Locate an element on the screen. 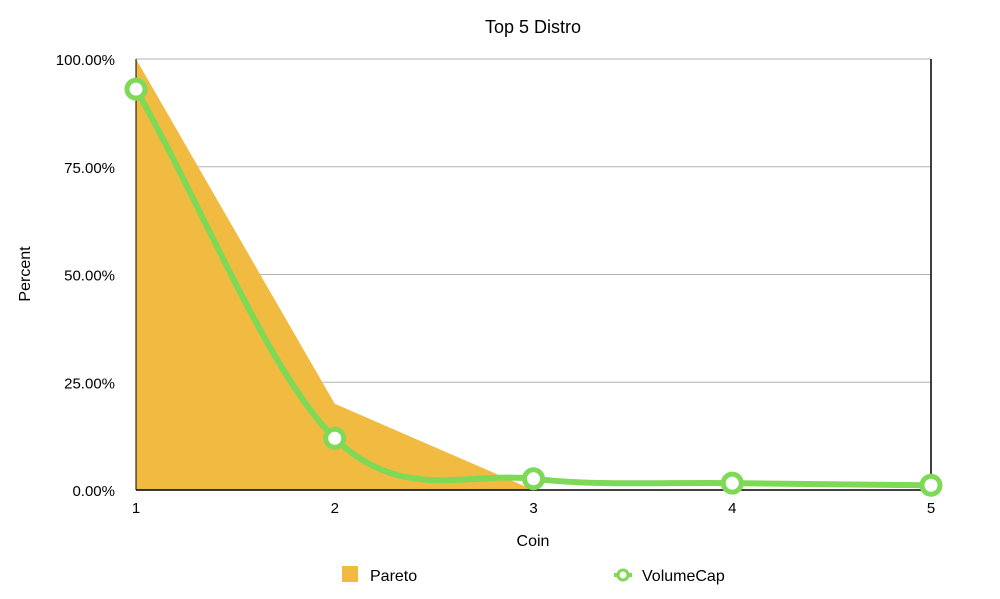  y-tick-label: 75.00% is located at coordinates (89, 168).